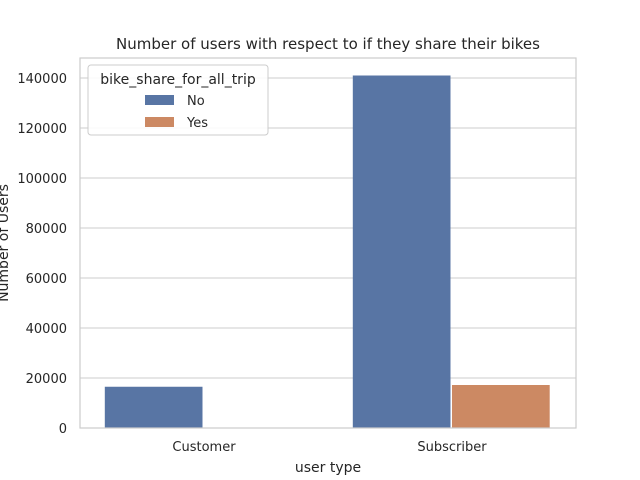  What do you see at coordinates (46, 379) in the screenshot?
I see `y-tick-label: 20000` at bounding box center [46, 379].